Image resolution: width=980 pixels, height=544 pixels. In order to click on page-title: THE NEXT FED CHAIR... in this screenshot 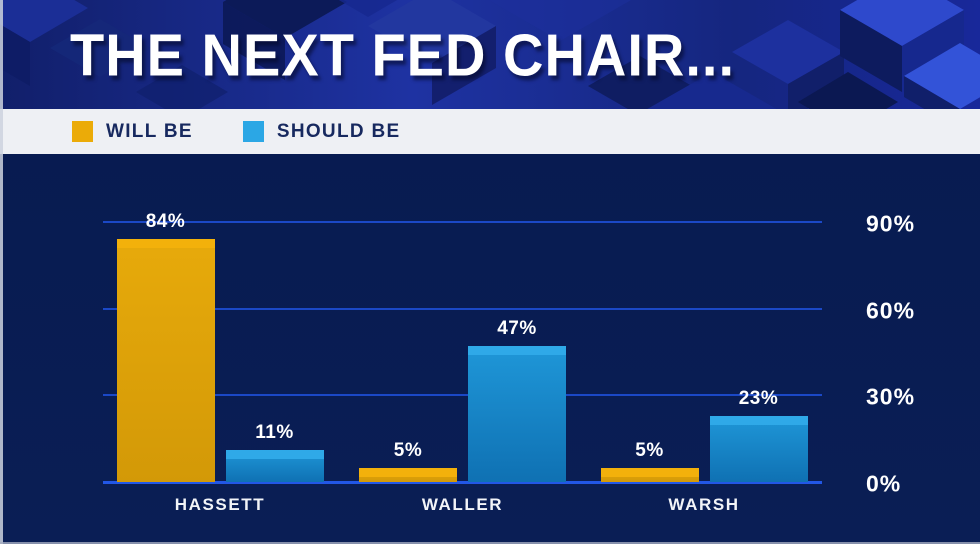, I will do `click(403, 54)`.